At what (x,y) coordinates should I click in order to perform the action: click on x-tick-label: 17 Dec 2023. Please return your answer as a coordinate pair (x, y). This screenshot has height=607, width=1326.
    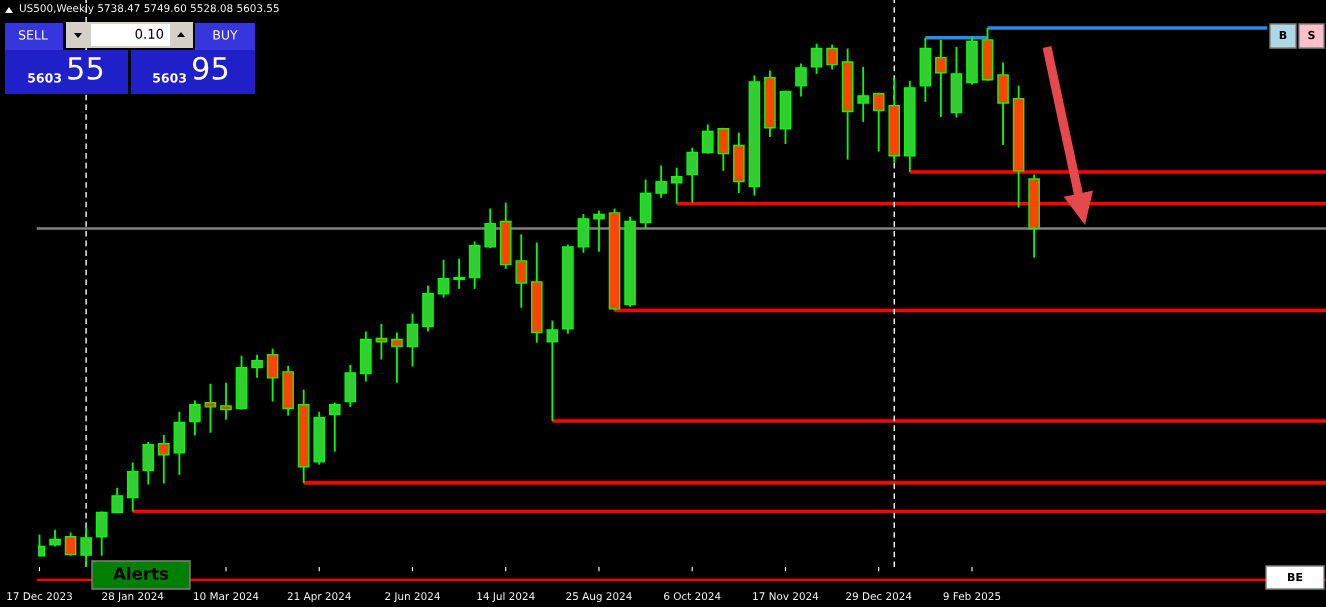
    Looking at the image, I should click on (39, 596).